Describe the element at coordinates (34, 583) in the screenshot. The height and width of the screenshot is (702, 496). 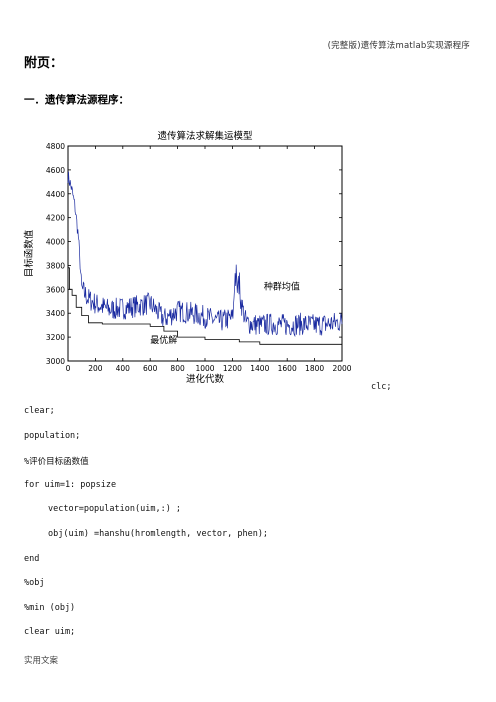
I see `code-line: %obj` at that location.